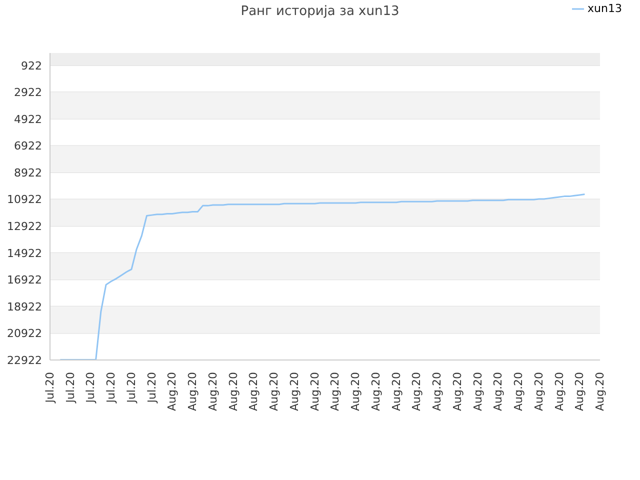 Image resolution: width=640 pixels, height=480 pixels. What do you see at coordinates (28, 146) in the screenshot?
I see `y-tick-label: 6922` at bounding box center [28, 146].